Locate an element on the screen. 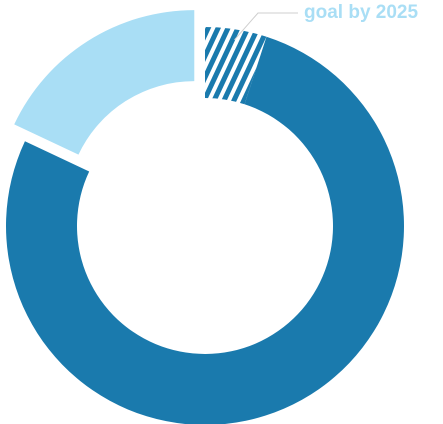 The width and height of the screenshot is (443, 424). leader-line is located at coordinates (266, 26).